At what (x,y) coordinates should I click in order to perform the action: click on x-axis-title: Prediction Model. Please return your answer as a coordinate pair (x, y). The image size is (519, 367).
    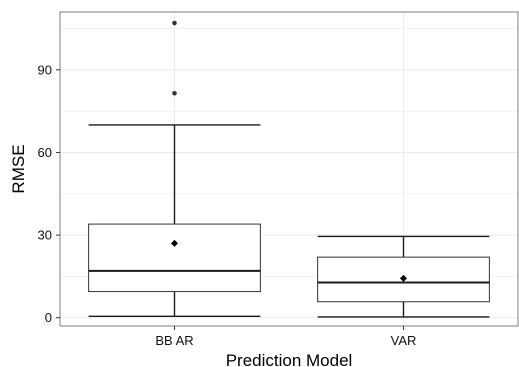
    Looking at the image, I should click on (289, 359).